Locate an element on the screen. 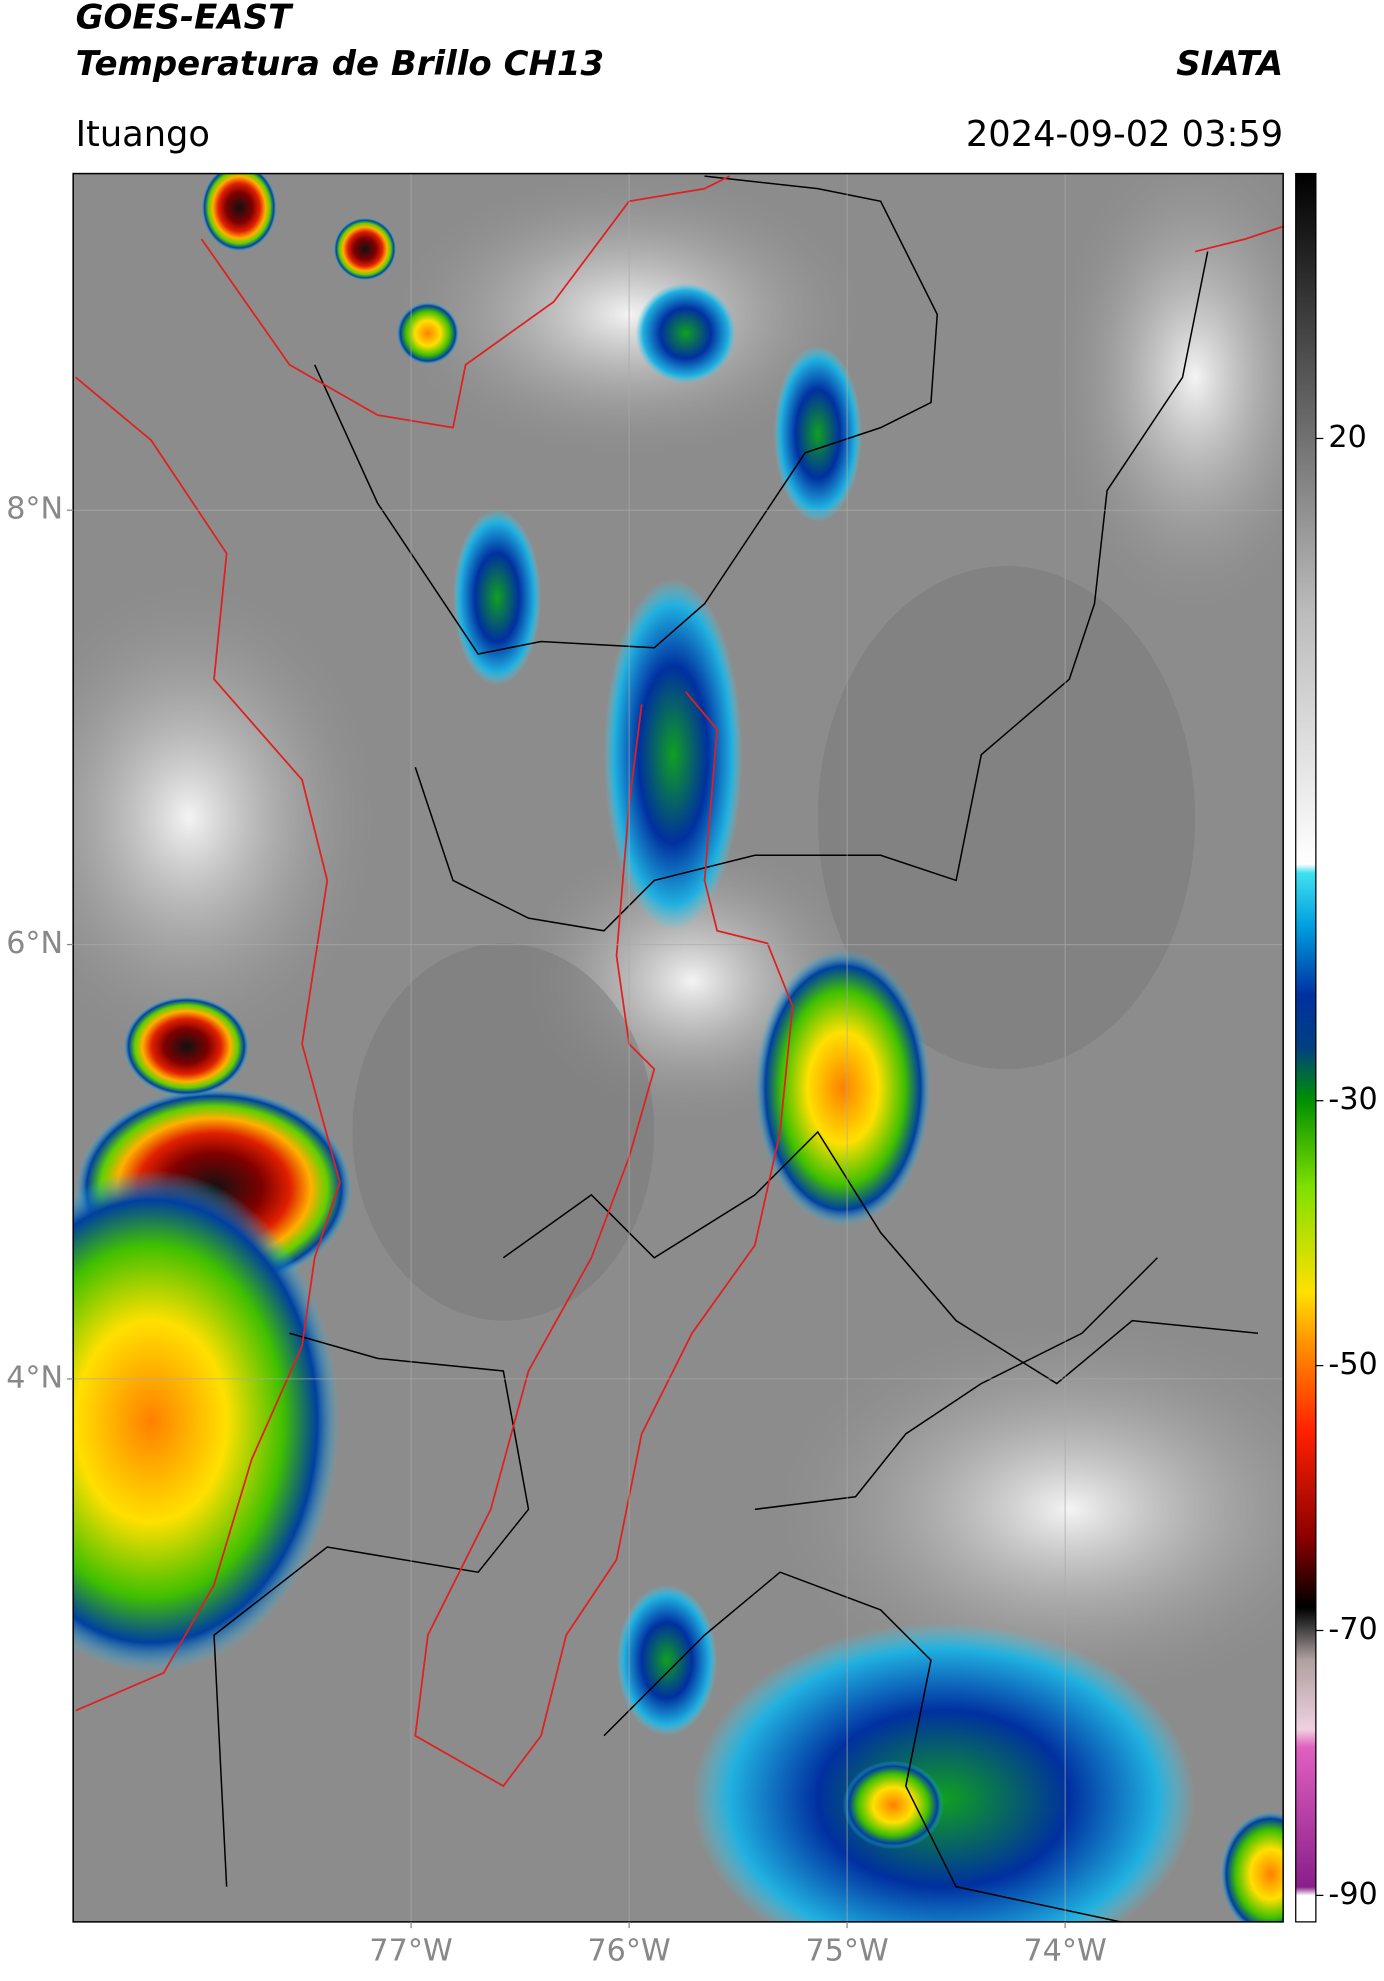 Image resolution: width=1384 pixels, height=1981 pixels. colorbar-tick-label: -30 is located at coordinates (1352, 1099).